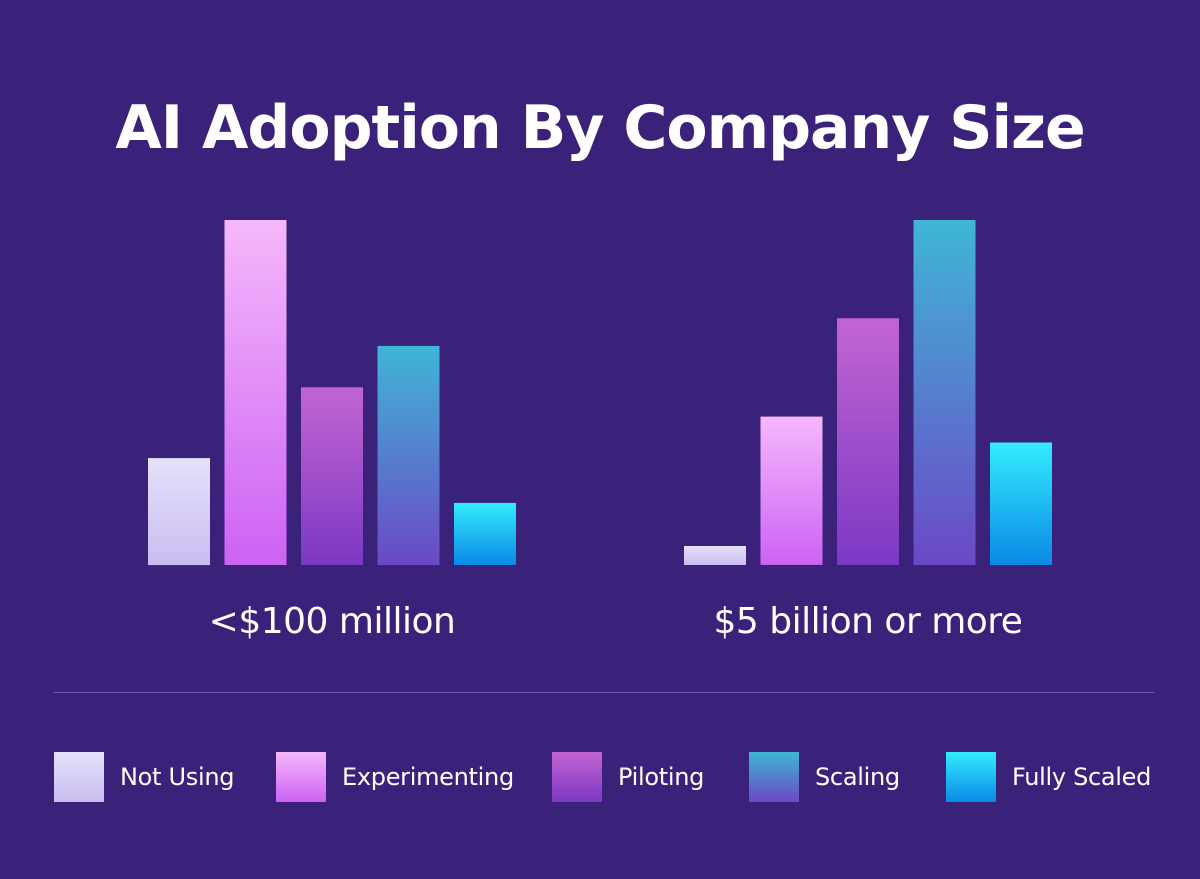  What do you see at coordinates (604, 692) in the screenshot?
I see `divider` at bounding box center [604, 692].